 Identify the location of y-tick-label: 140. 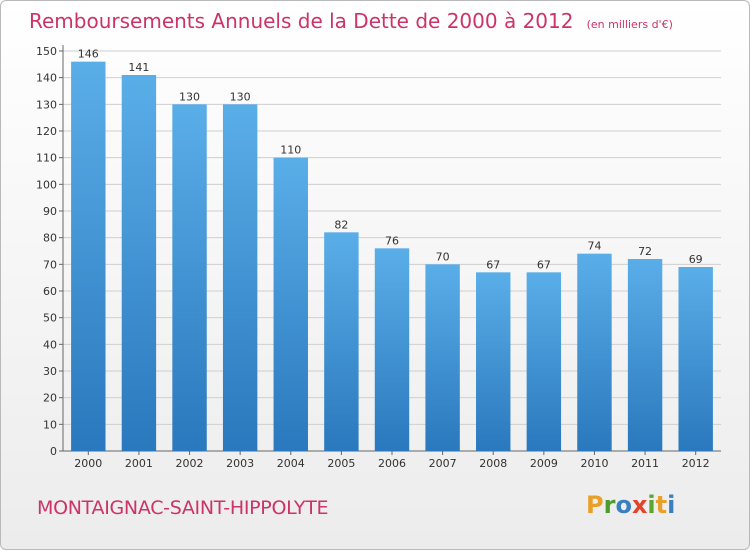
(46, 78).